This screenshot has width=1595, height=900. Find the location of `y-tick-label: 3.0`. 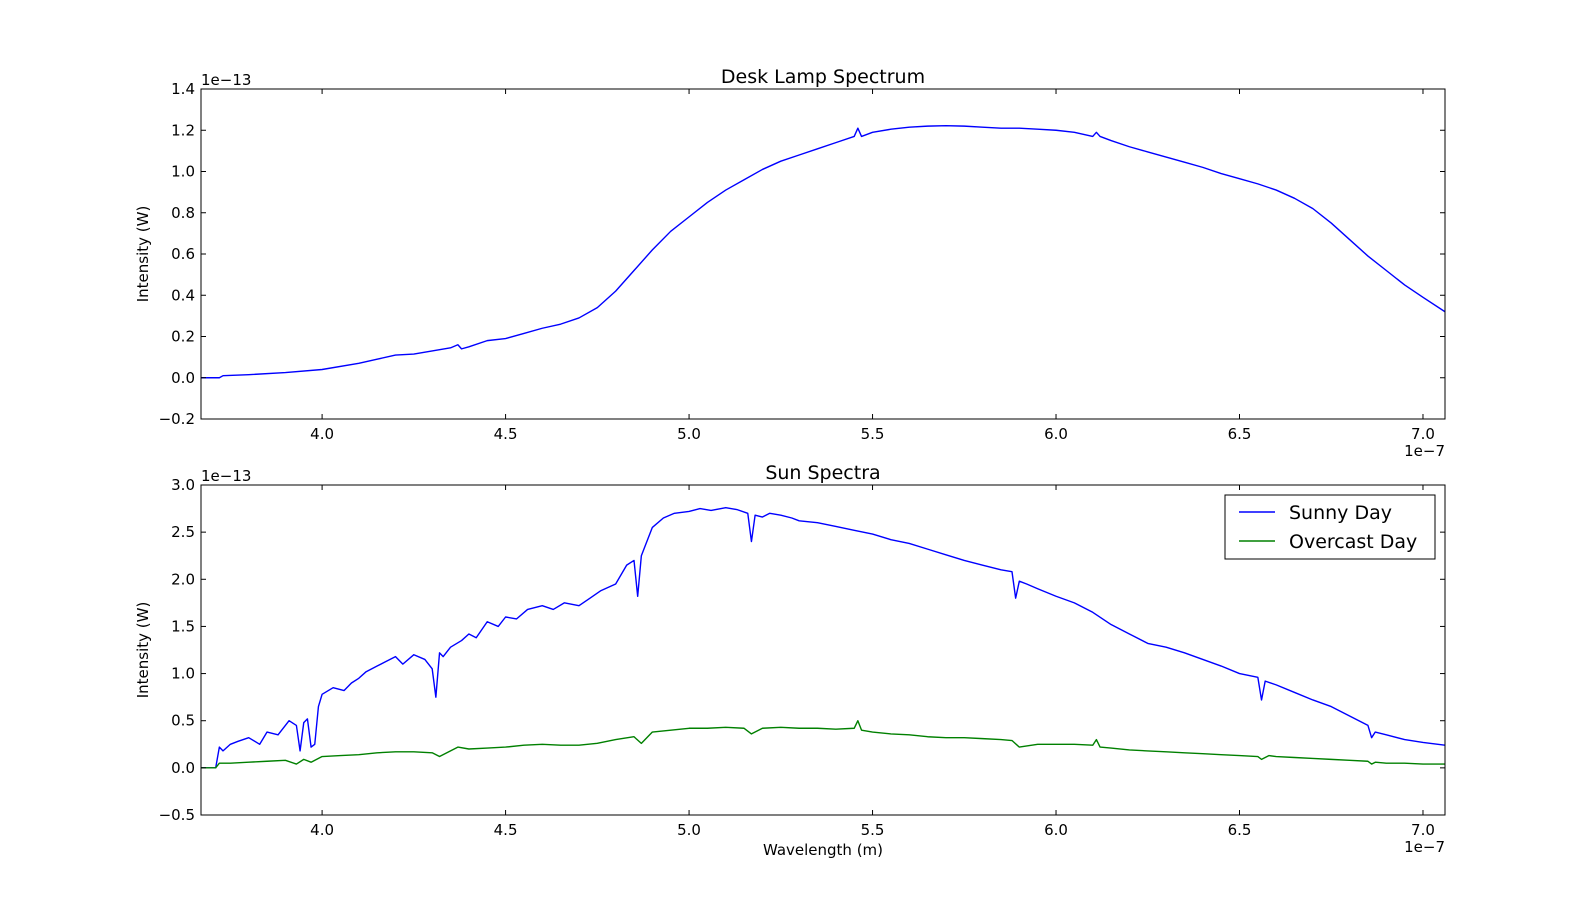

y-tick-label: 3.0 is located at coordinates (183, 485).